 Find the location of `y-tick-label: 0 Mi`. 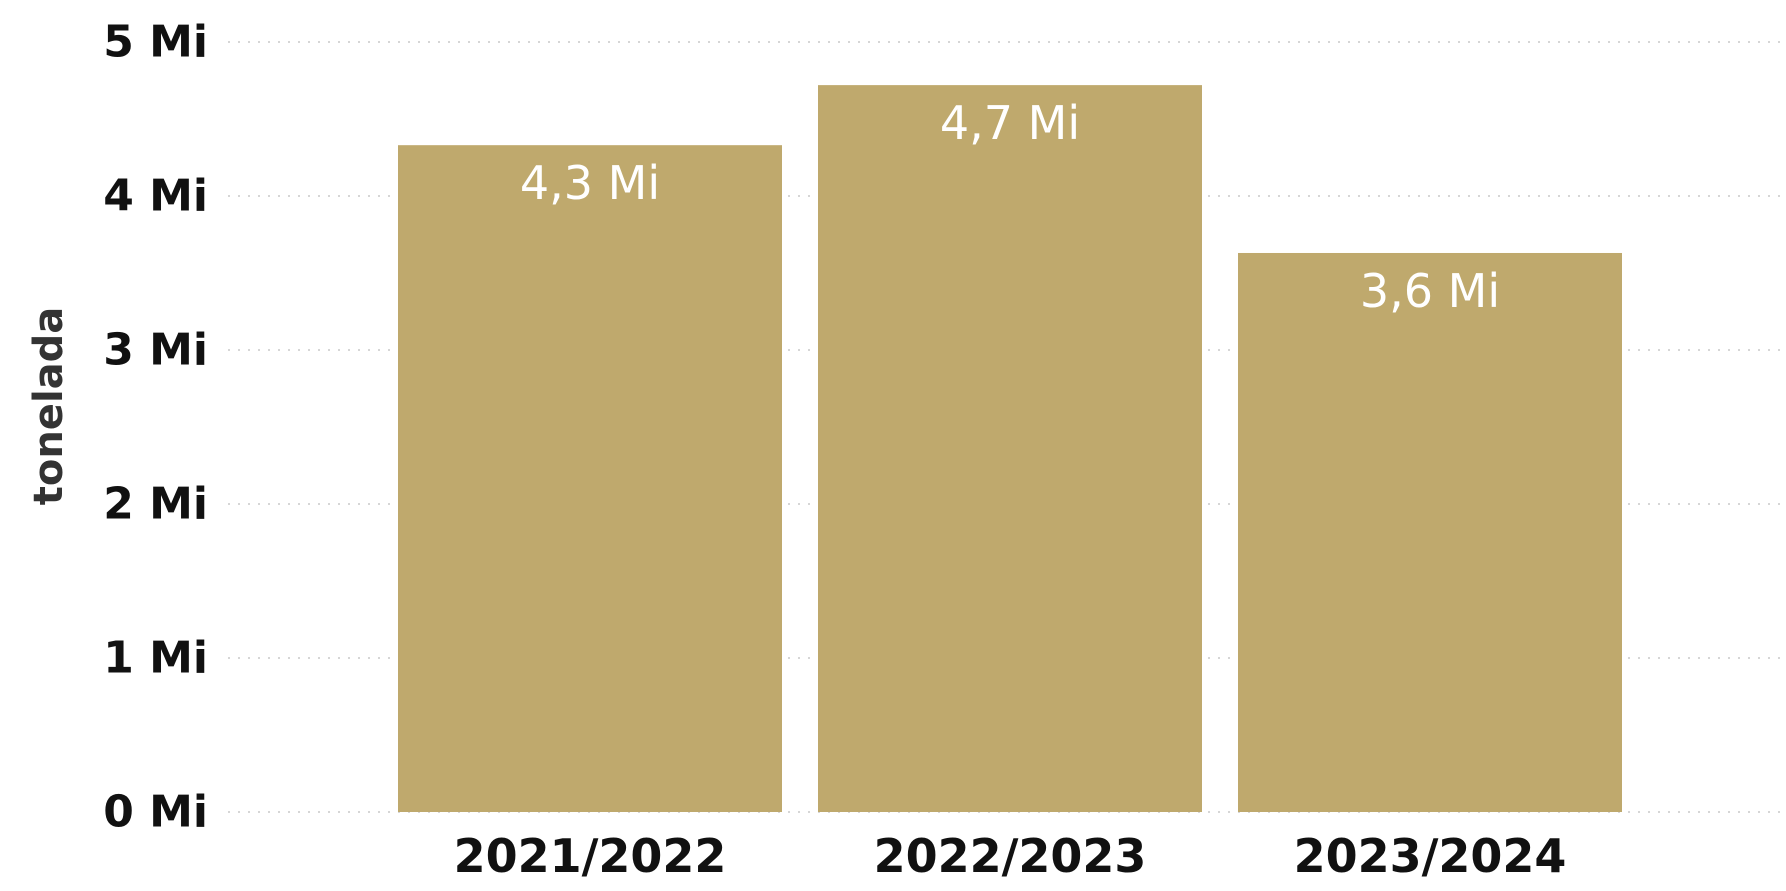

y-tick-label: 0 Mi is located at coordinates (155, 812).